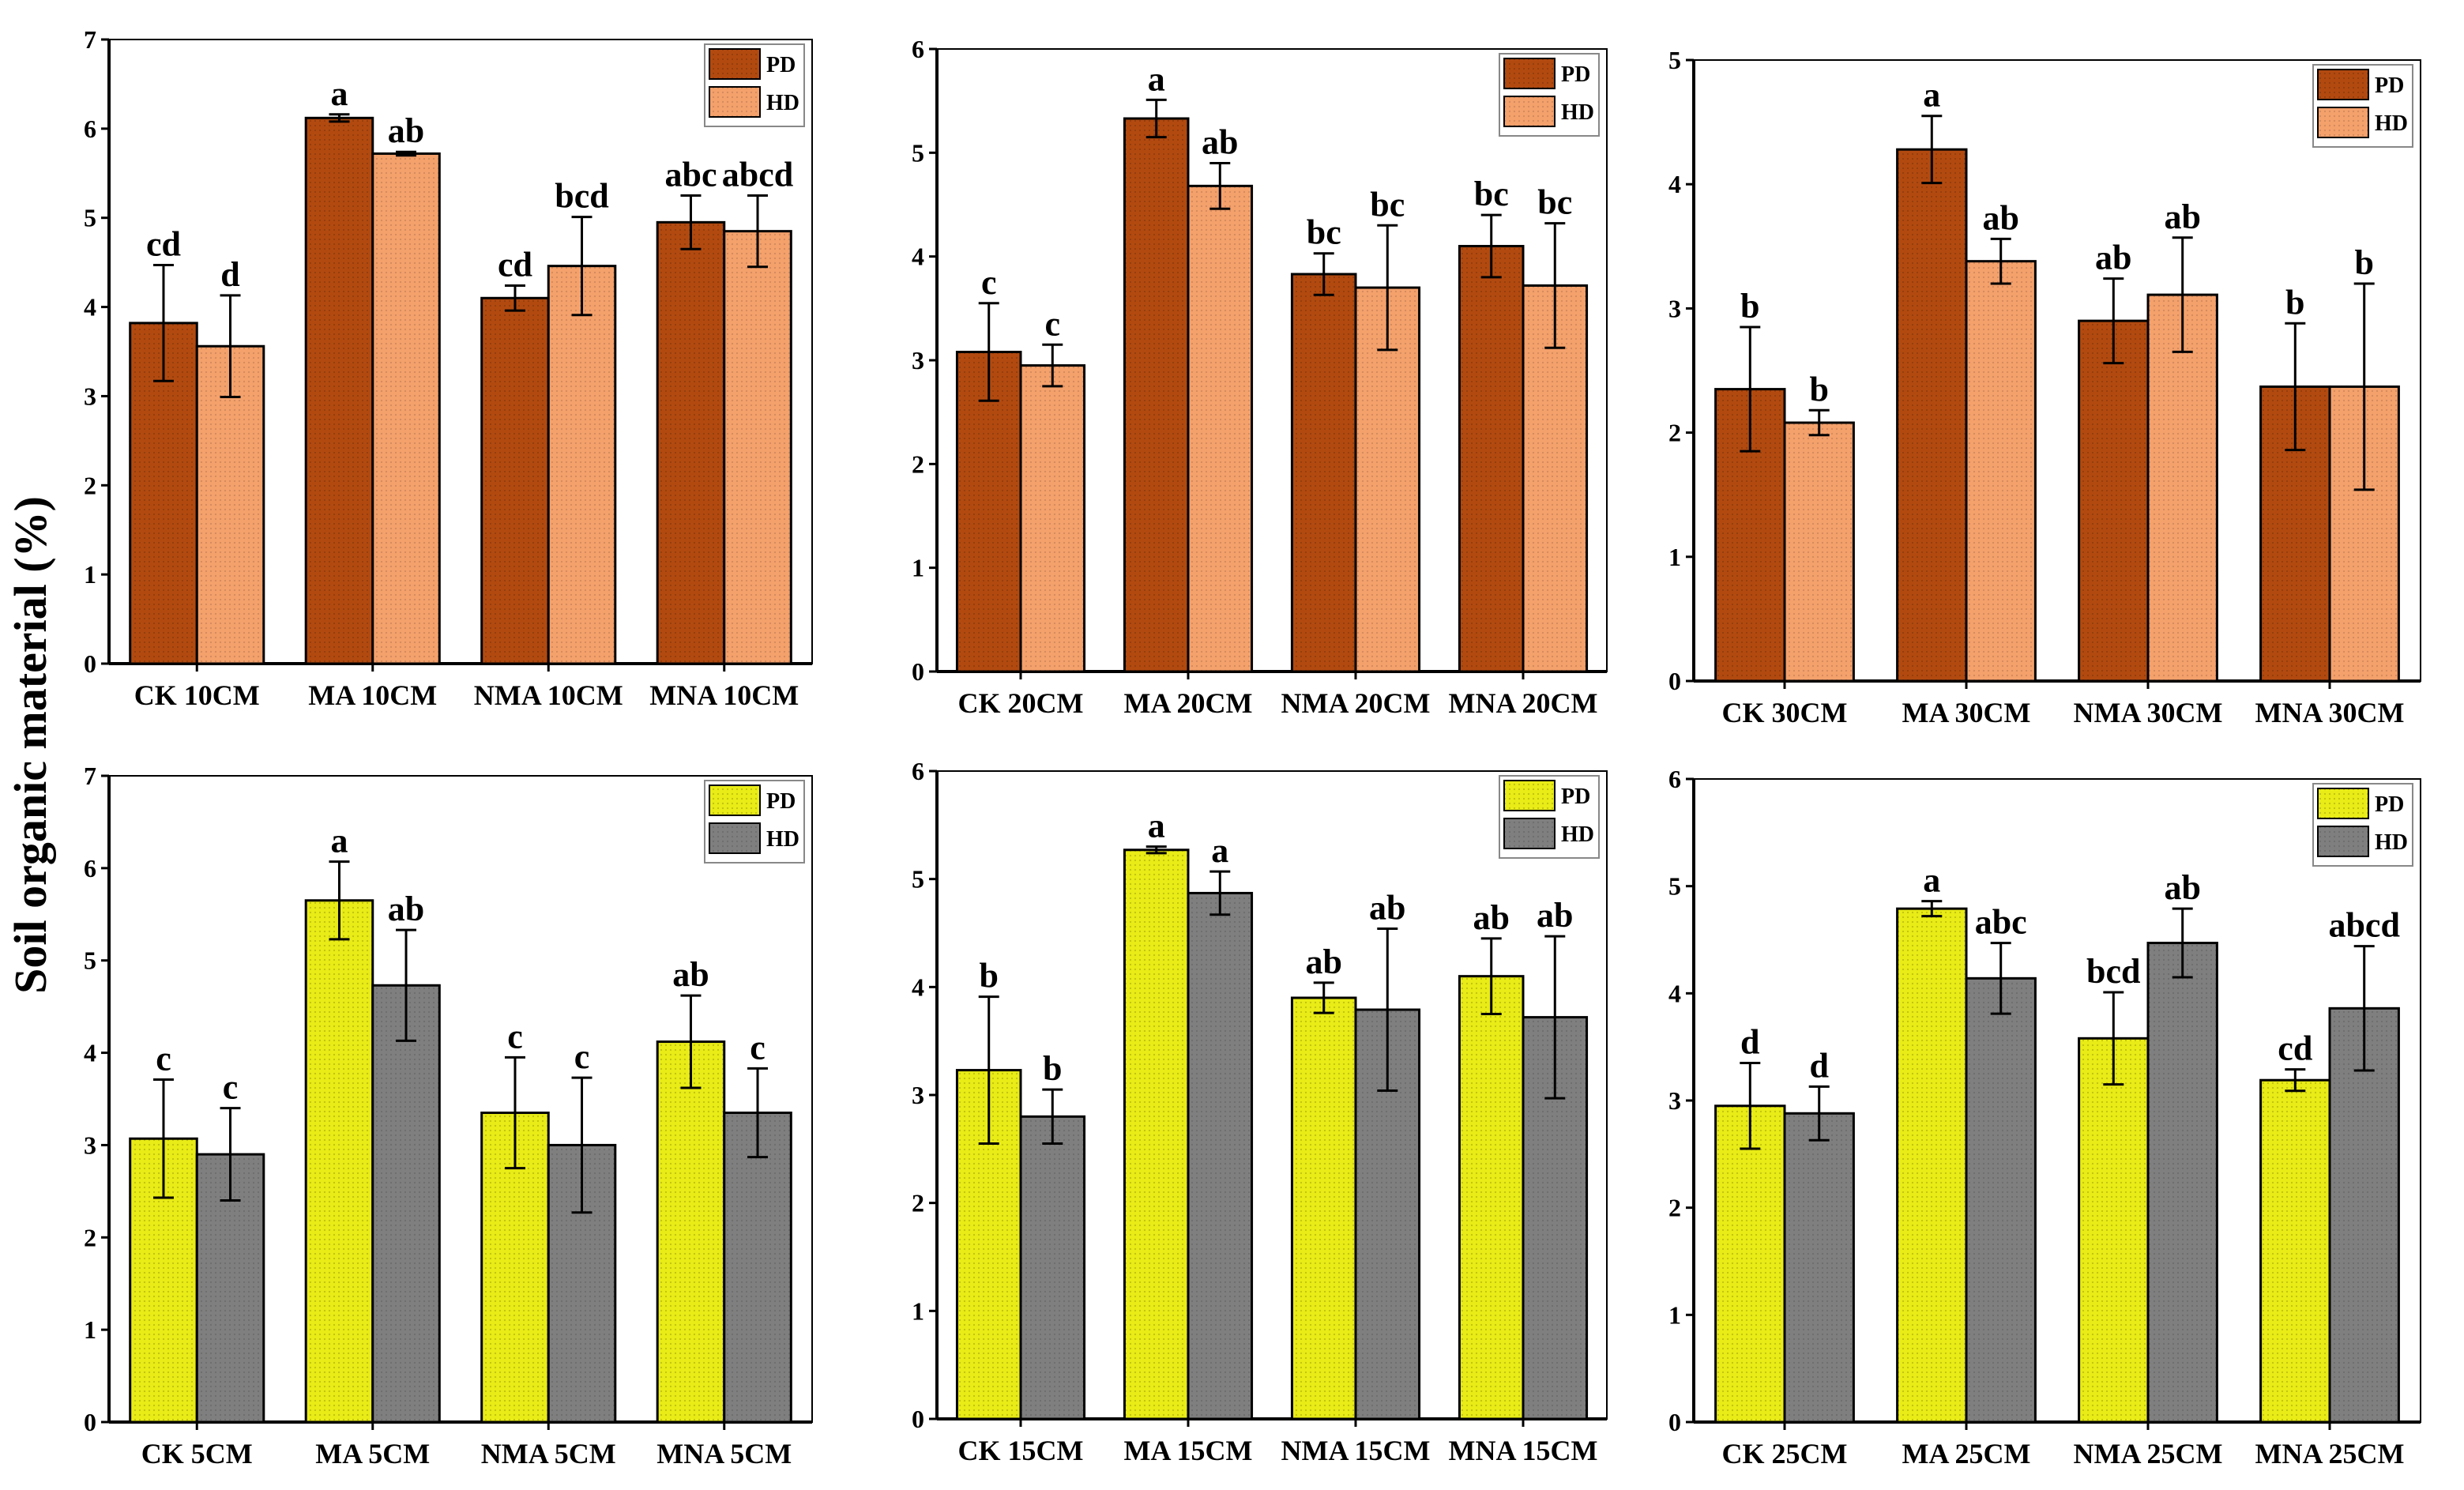 This screenshot has height=1490, width=2464. Describe the element at coordinates (1523, 703) in the screenshot. I see `x-tick-label: MNA 20CM` at that location.